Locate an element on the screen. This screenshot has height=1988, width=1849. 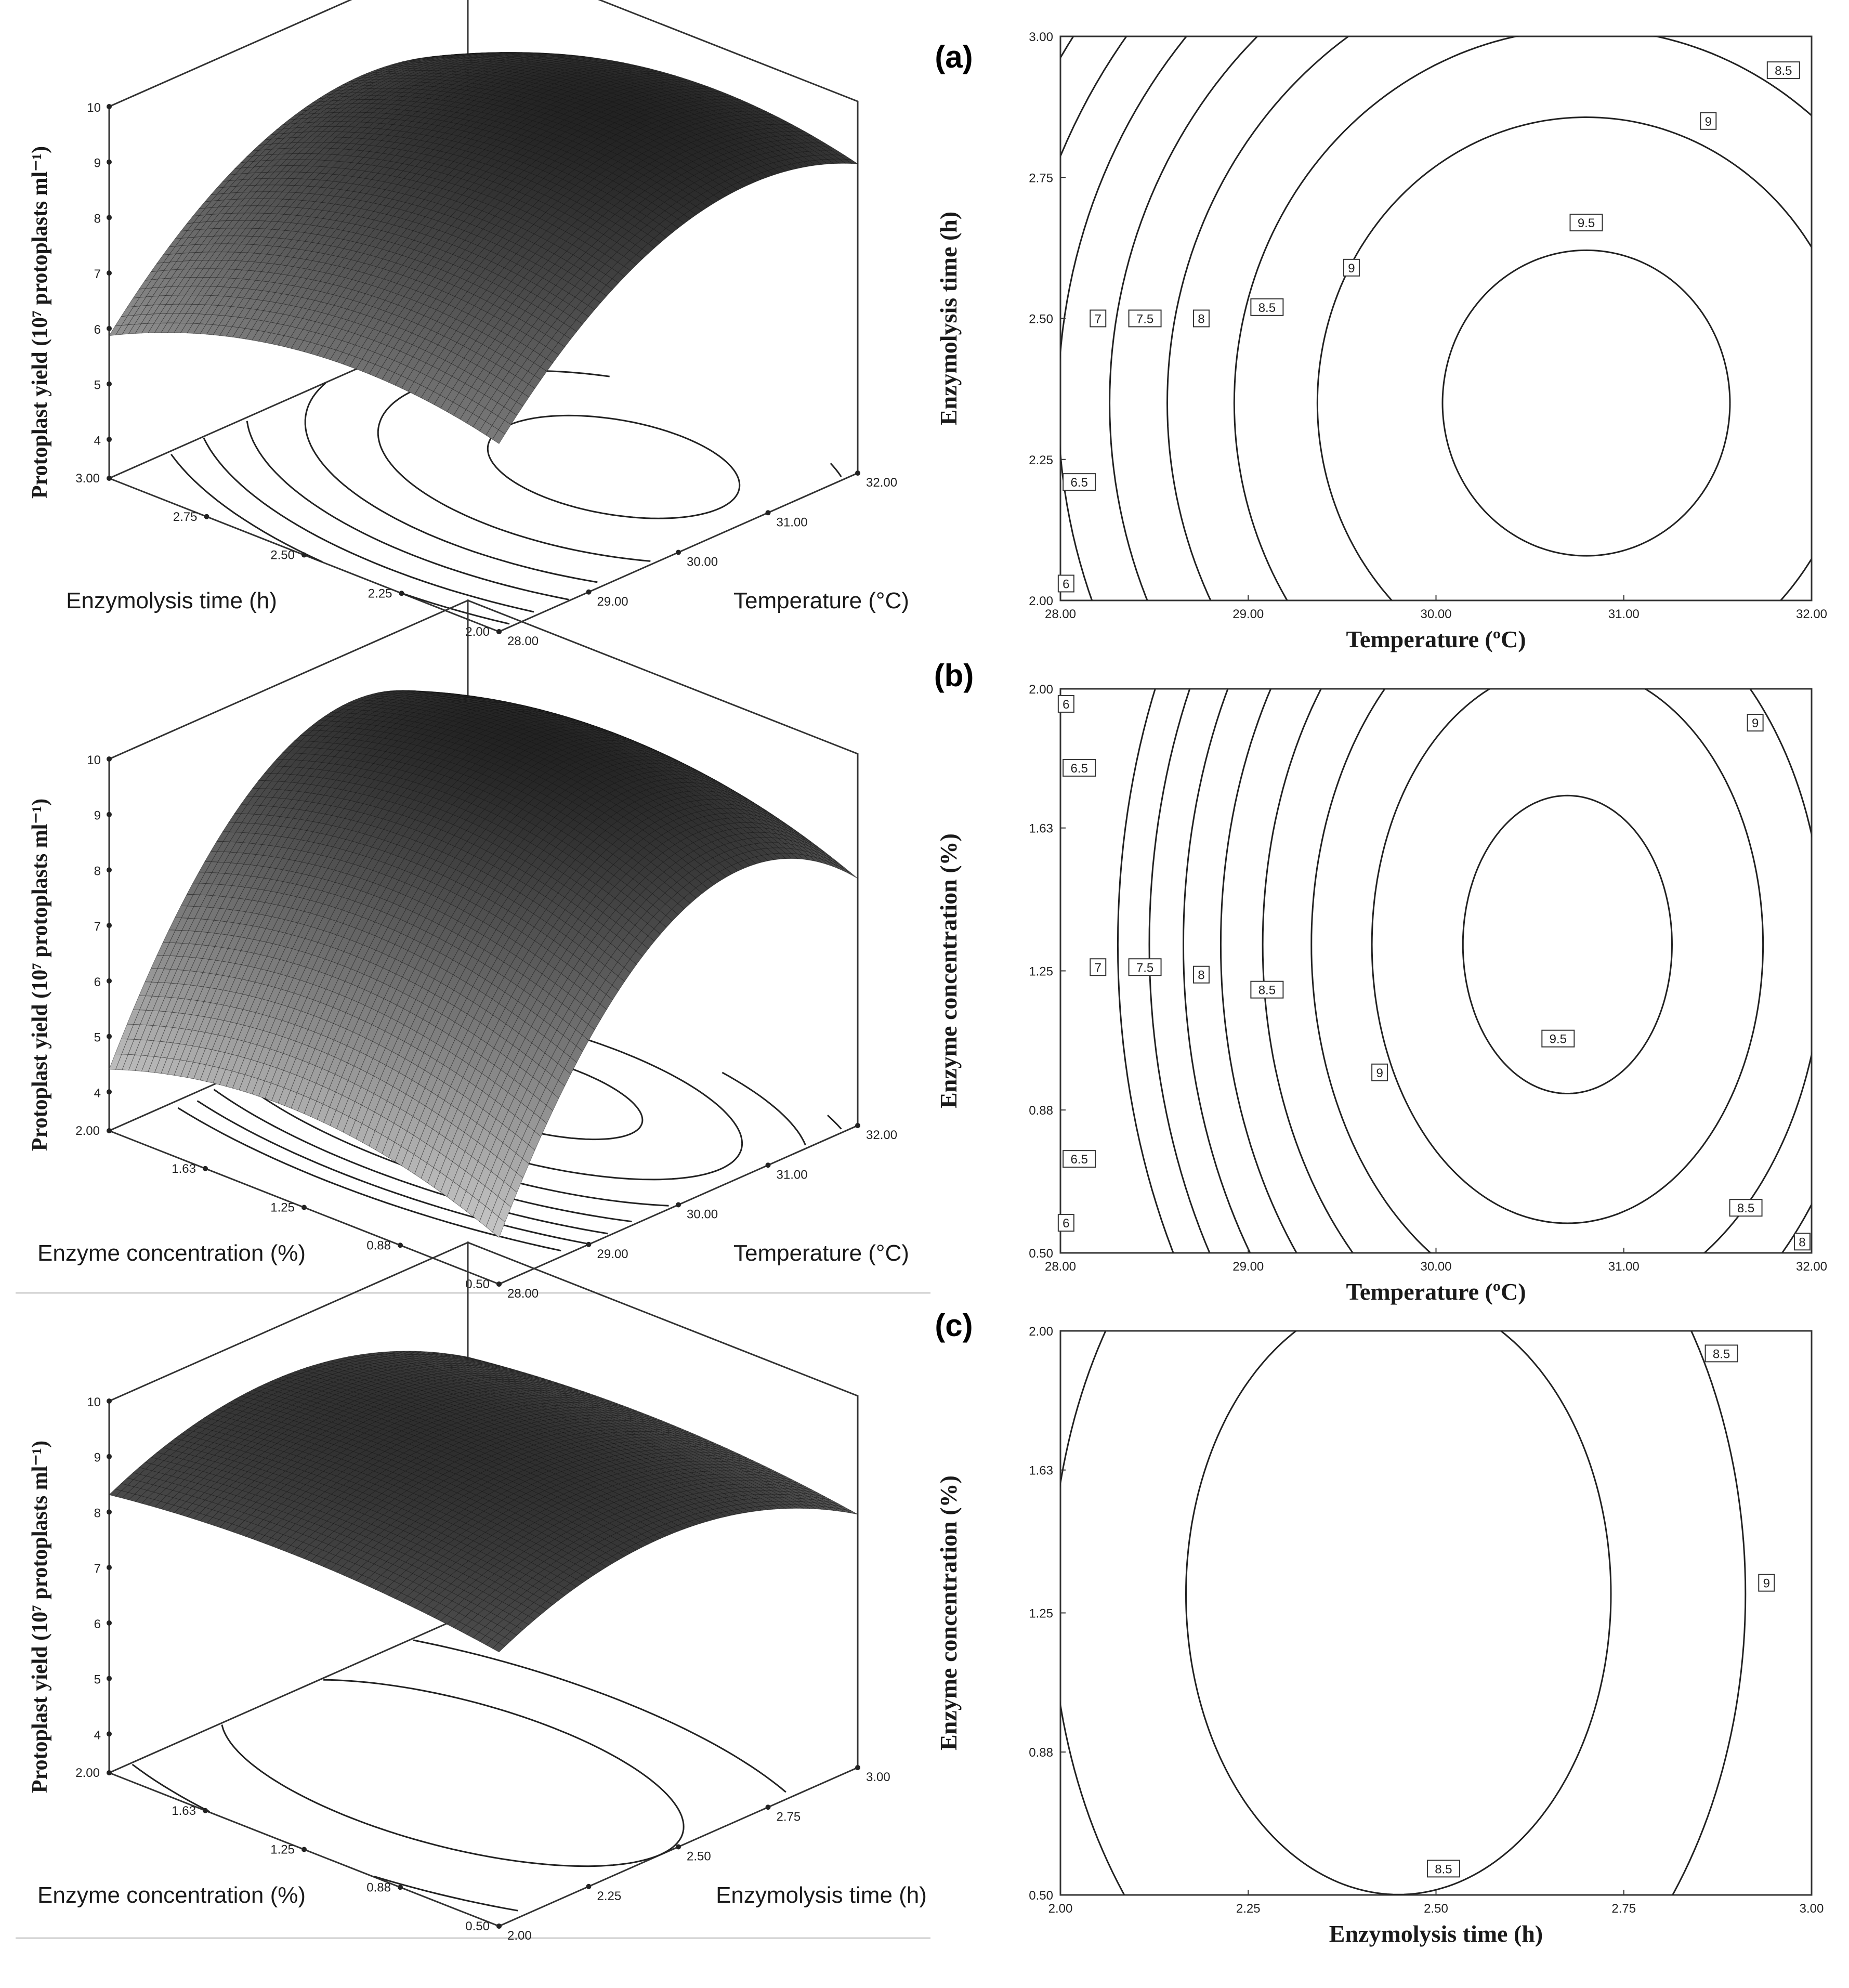
z-tick-label: 8 is located at coordinates (97, 219).